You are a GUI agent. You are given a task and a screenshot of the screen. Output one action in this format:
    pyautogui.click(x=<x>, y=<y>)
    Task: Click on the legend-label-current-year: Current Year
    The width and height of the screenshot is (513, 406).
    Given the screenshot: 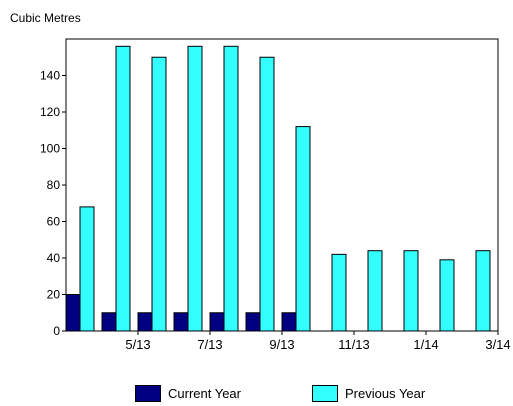 What is the action you would take?
    pyautogui.click(x=204, y=393)
    